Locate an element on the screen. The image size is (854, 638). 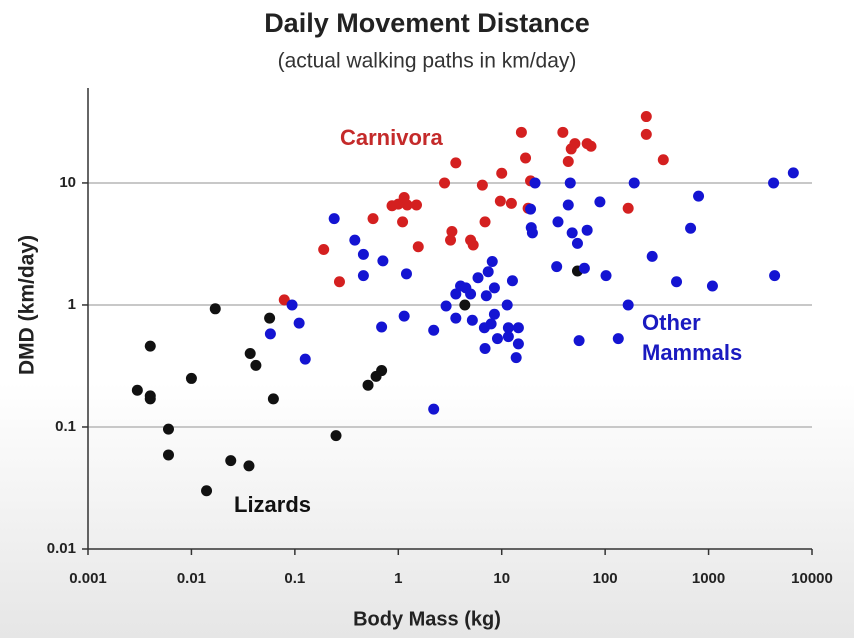
series-label: Carnivora is located at coordinates (391, 137).